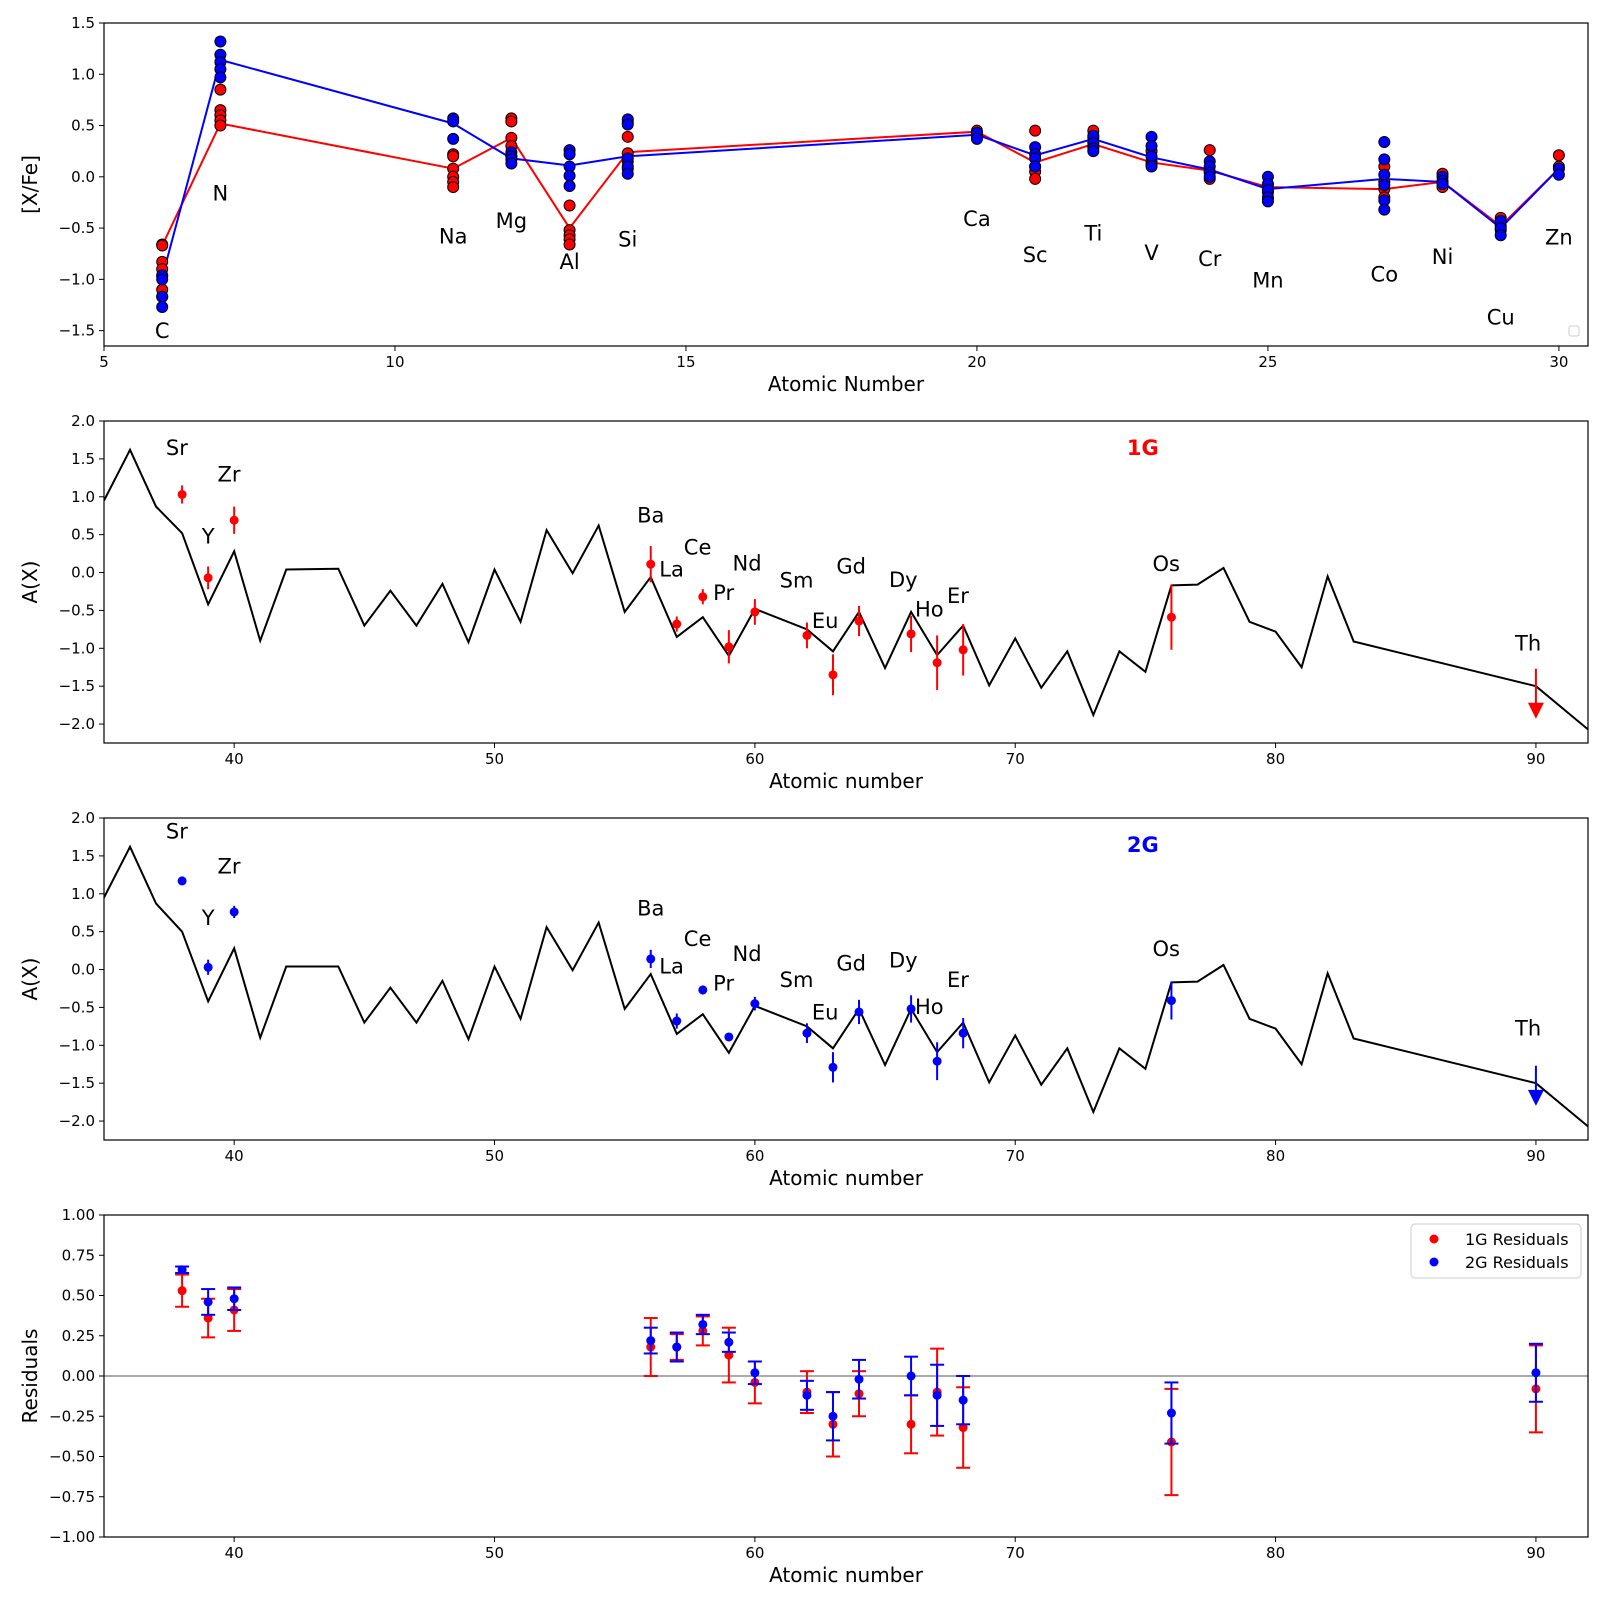 The width and height of the screenshot is (1600, 1600). What do you see at coordinates (1015, 1156) in the screenshot?
I see `x-tick-label: 70` at bounding box center [1015, 1156].